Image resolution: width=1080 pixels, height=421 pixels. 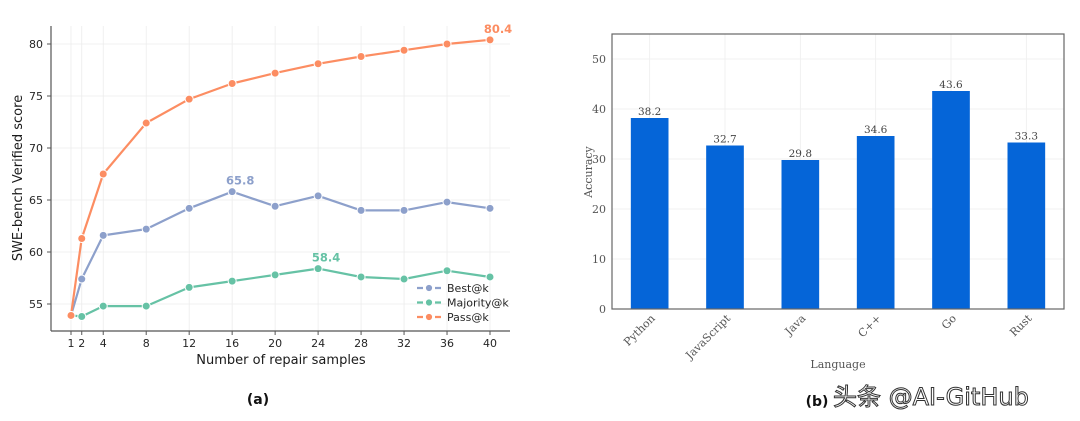 What do you see at coordinates (1026, 137) in the screenshot?
I see `bar-value-label: 33.3` at bounding box center [1026, 137].